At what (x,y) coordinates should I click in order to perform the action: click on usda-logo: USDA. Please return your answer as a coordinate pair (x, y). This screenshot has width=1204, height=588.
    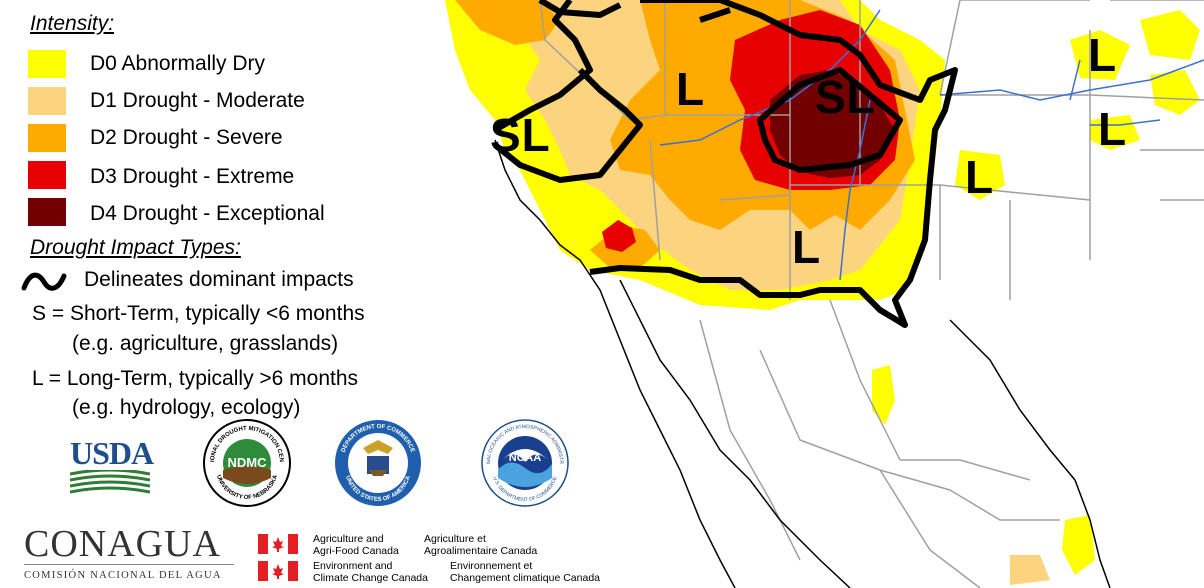
    Looking at the image, I should click on (111, 465).